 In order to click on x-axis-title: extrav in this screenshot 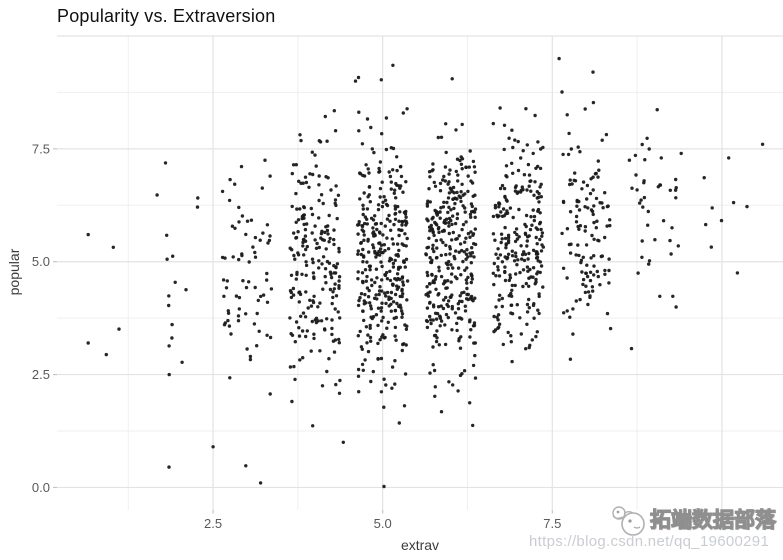, I will do `click(420, 545)`.